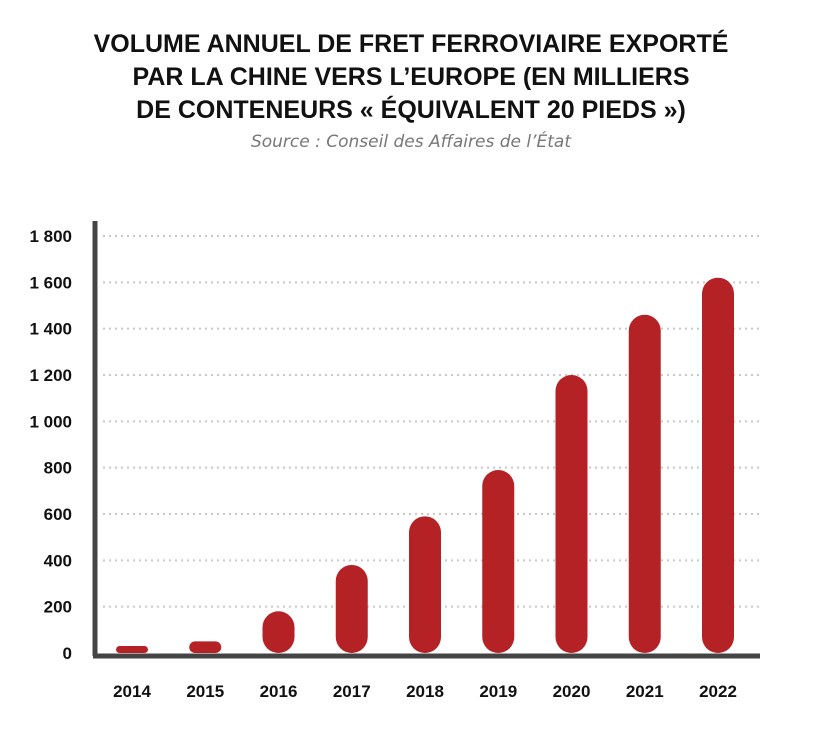 This screenshot has width=822, height=738. Describe the element at coordinates (278, 632) in the screenshot. I see `bar-2016` at that location.